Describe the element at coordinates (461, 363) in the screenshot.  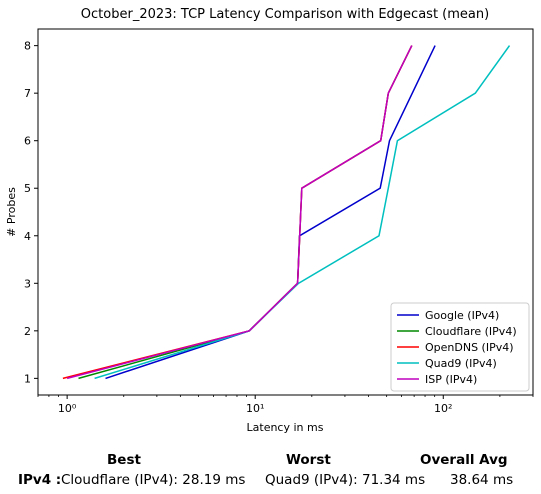
I see `legend-label-quad9-ipv4: Quad9 (IPv4)` at that location.